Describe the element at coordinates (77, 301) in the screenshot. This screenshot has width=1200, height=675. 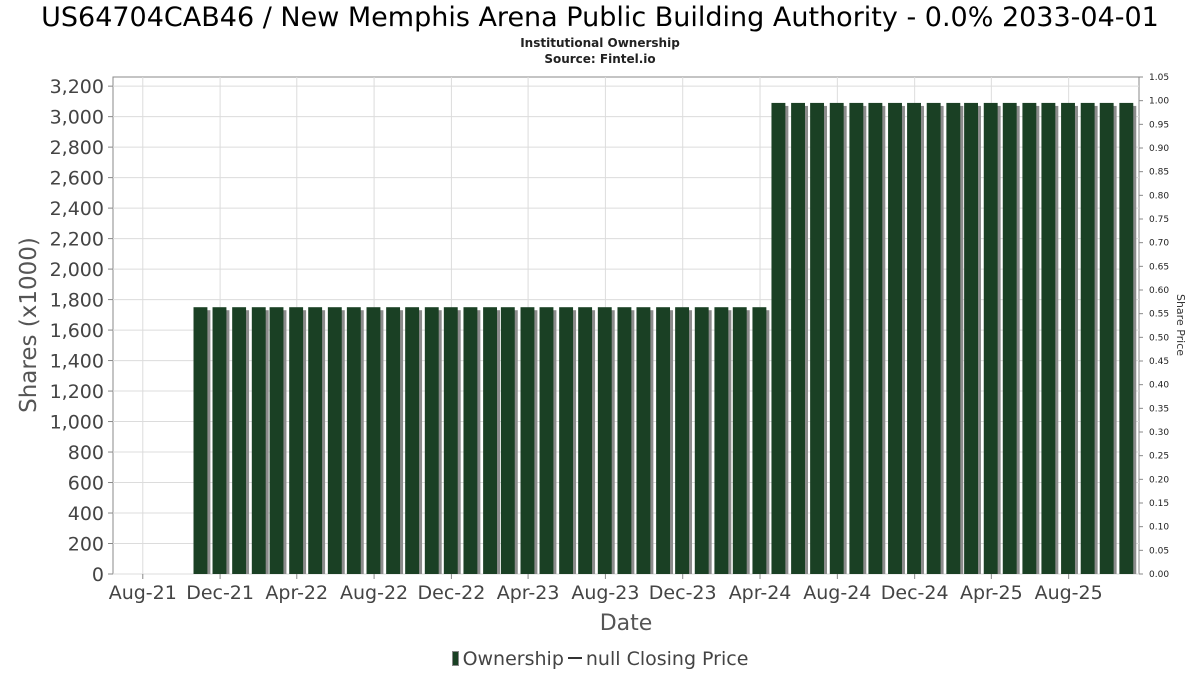
I see `y-tick-label: 1,800` at that location.